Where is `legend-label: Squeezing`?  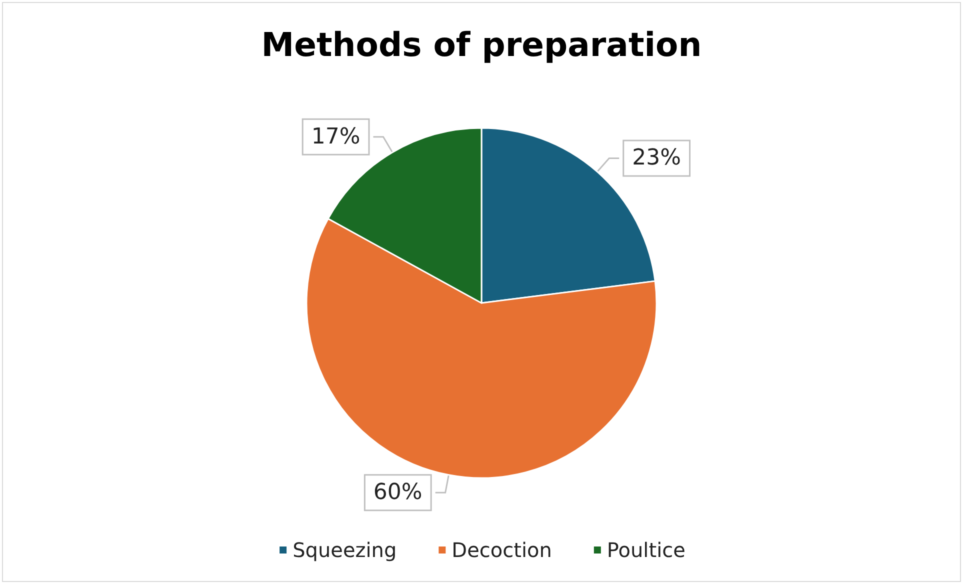 legend-label: Squeezing is located at coordinates (344, 550).